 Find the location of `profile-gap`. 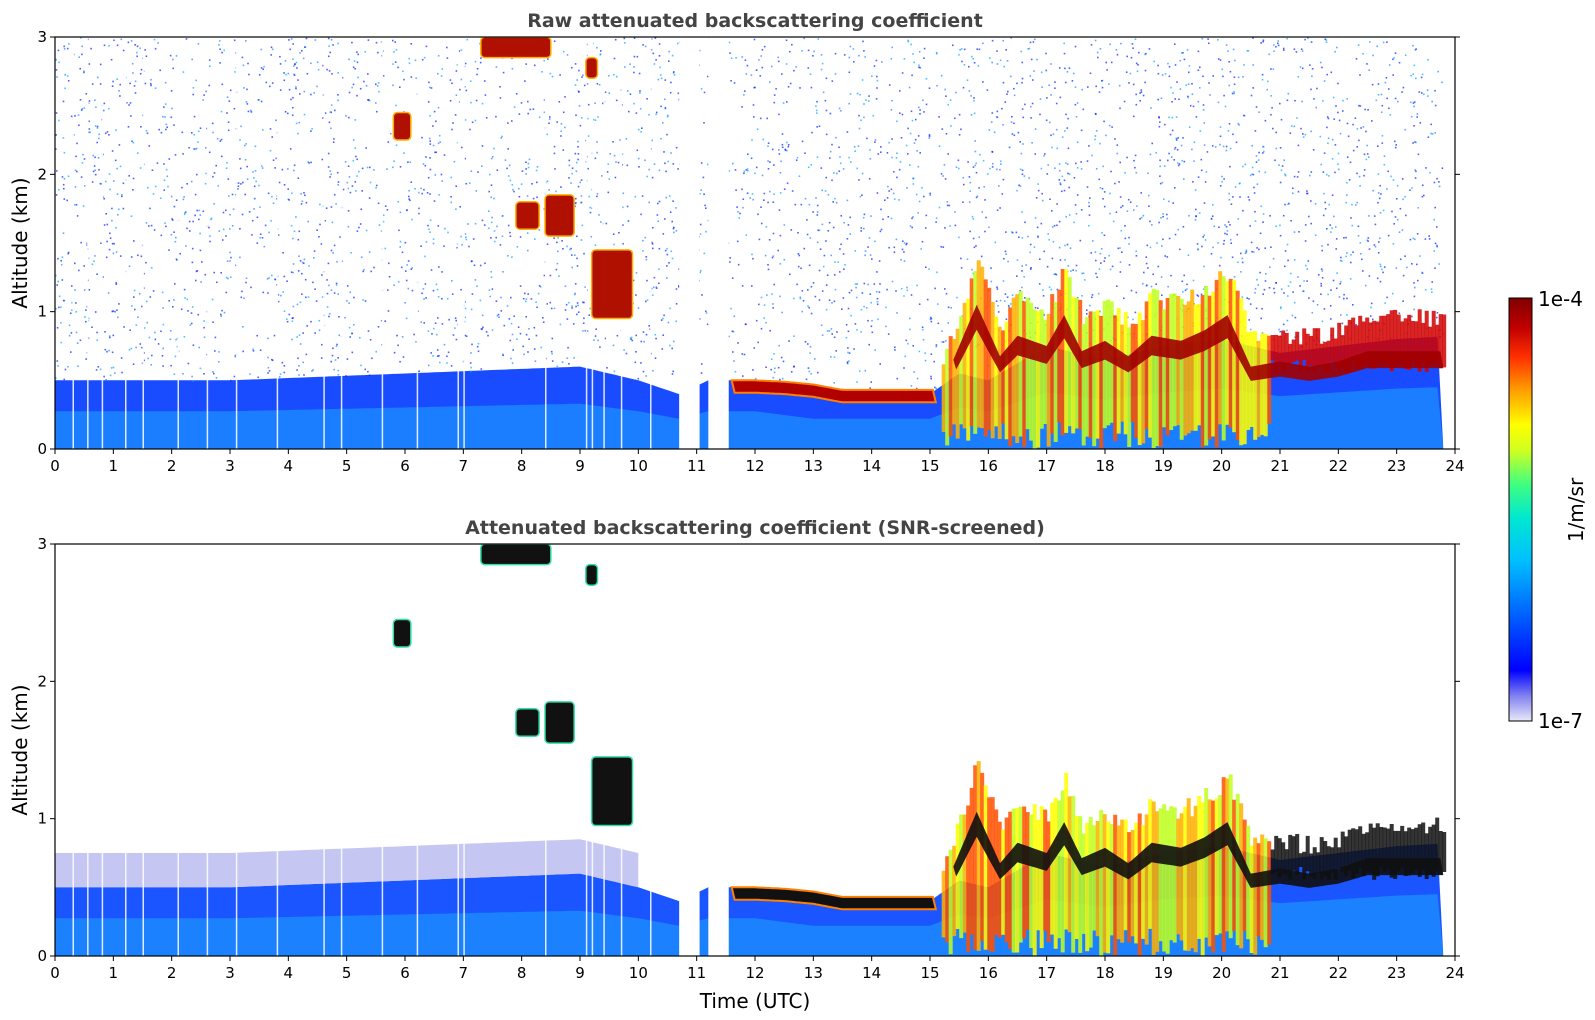

profile-gap is located at coordinates (458, 750).